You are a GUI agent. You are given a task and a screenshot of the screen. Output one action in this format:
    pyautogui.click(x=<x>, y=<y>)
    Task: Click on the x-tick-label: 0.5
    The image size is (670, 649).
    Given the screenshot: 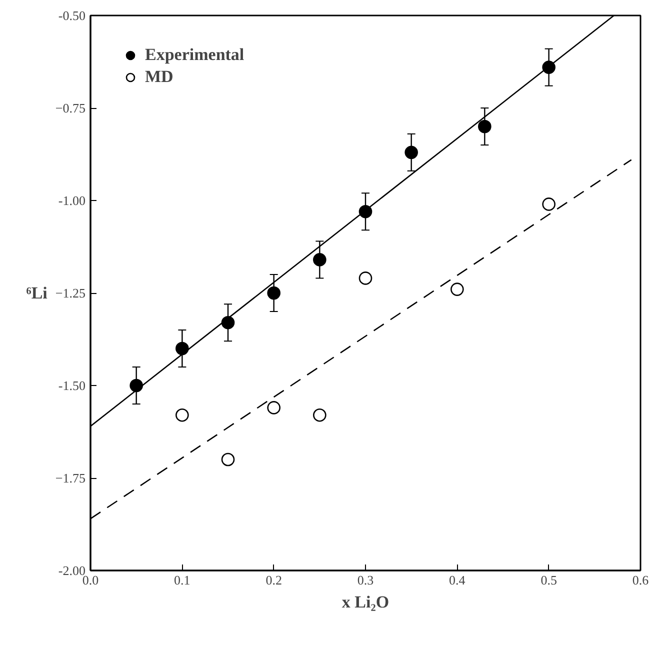 What is the action you would take?
    pyautogui.click(x=548, y=580)
    